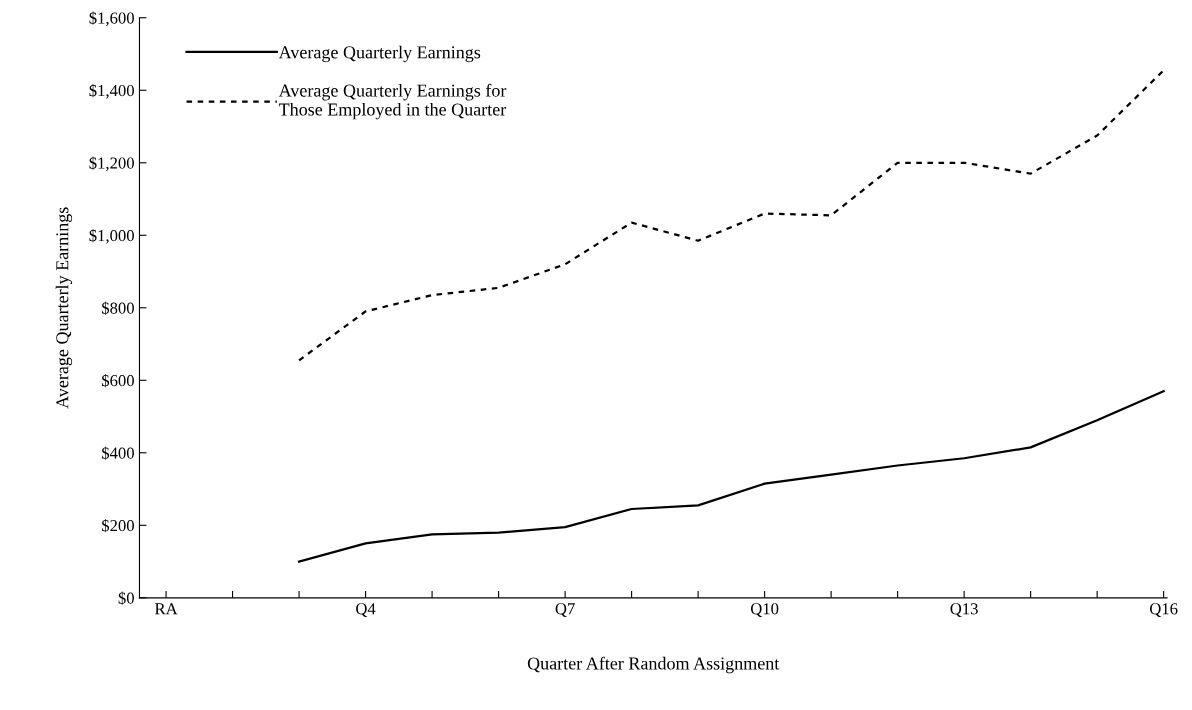  What do you see at coordinates (117, 526) in the screenshot?
I see `y-tick-label: $200` at bounding box center [117, 526].